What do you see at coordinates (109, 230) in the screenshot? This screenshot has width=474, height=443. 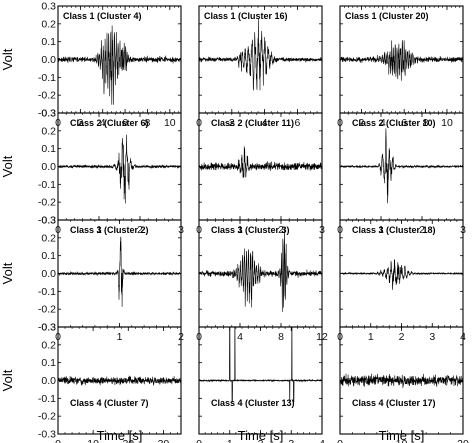 I see `panel-title: Class 3 (Cluster 2)` at bounding box center [109, 230].